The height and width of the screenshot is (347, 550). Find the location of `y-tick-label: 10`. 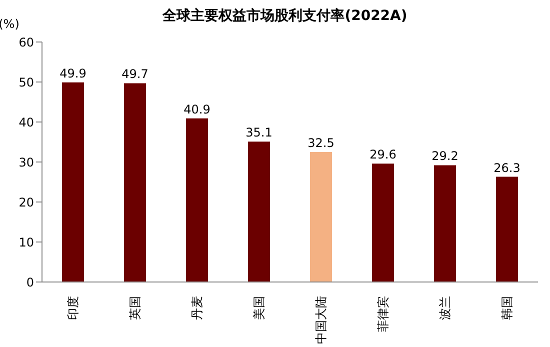

y-tick-label: 10 is located at coordinates (26, 242).